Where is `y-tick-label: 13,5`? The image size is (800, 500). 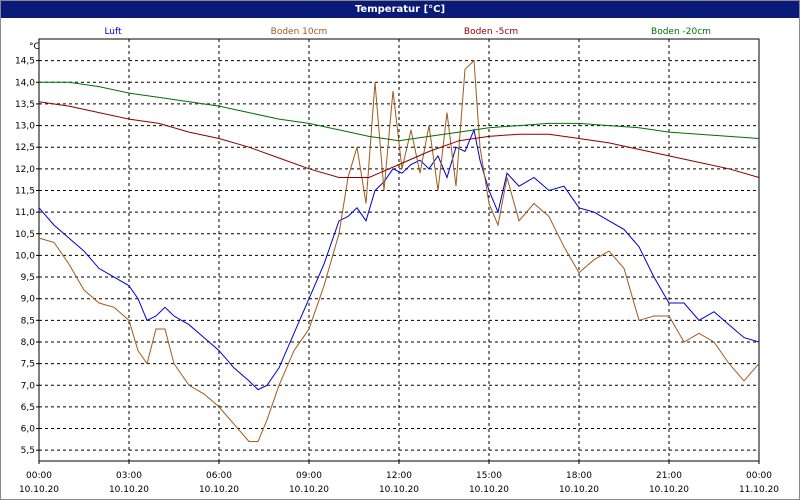
y-tick-label: 13,5 is located at coordinates (25, 105).